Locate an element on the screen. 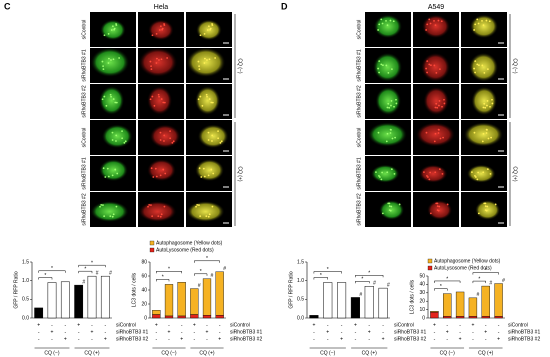 The width and height of the screenshot is (550, 357). panel-label: C is located at coordinates (7, 6).